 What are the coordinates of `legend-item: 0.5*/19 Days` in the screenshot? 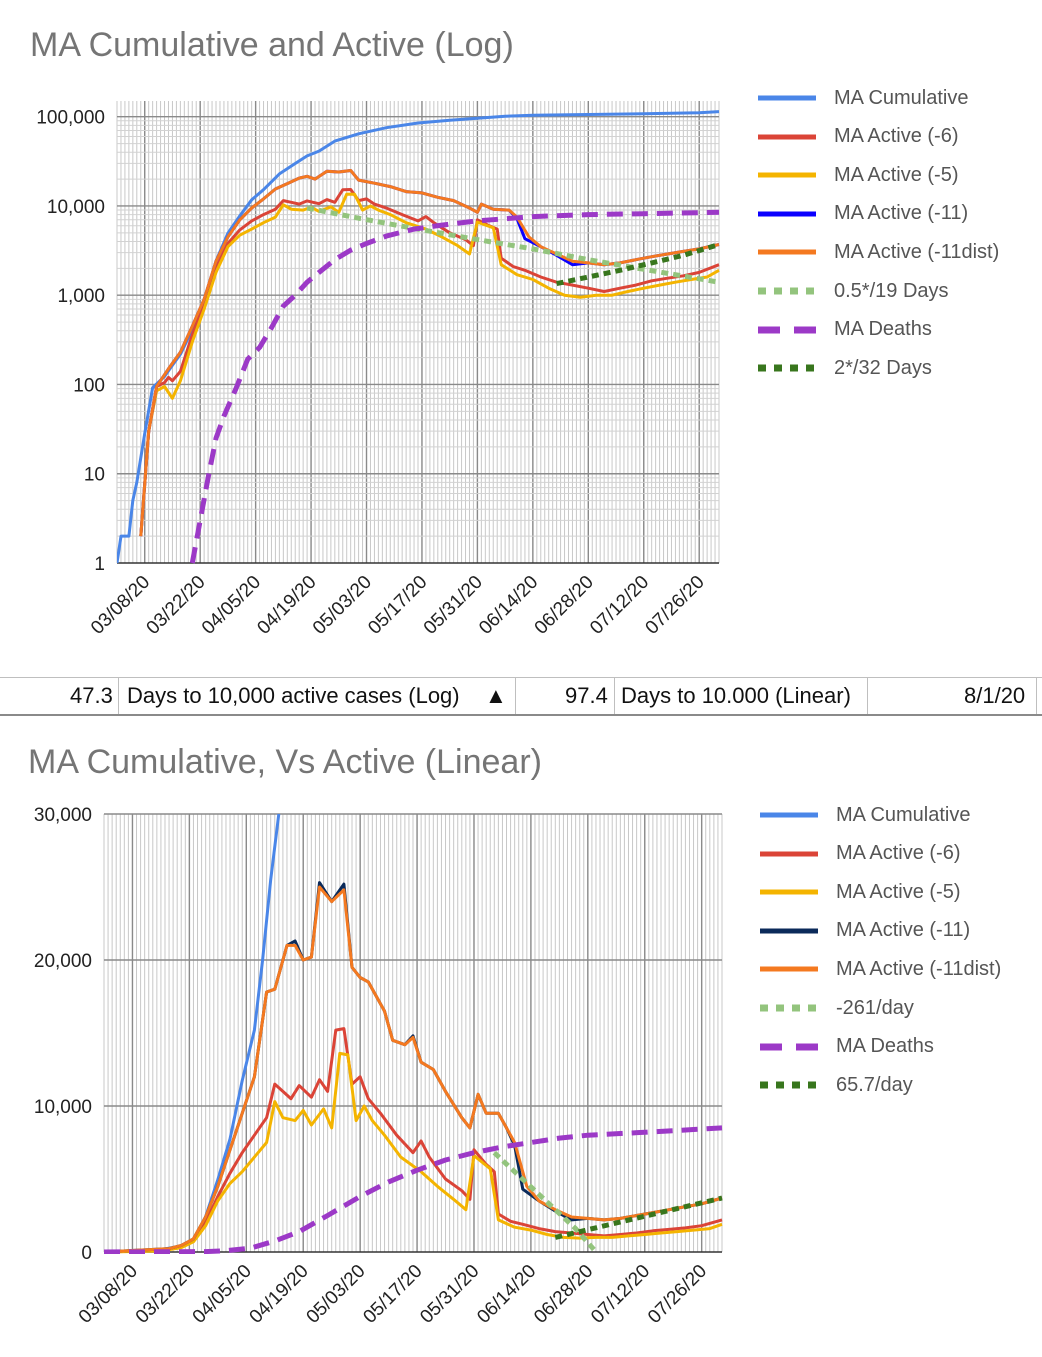 It's located at (853, 291).